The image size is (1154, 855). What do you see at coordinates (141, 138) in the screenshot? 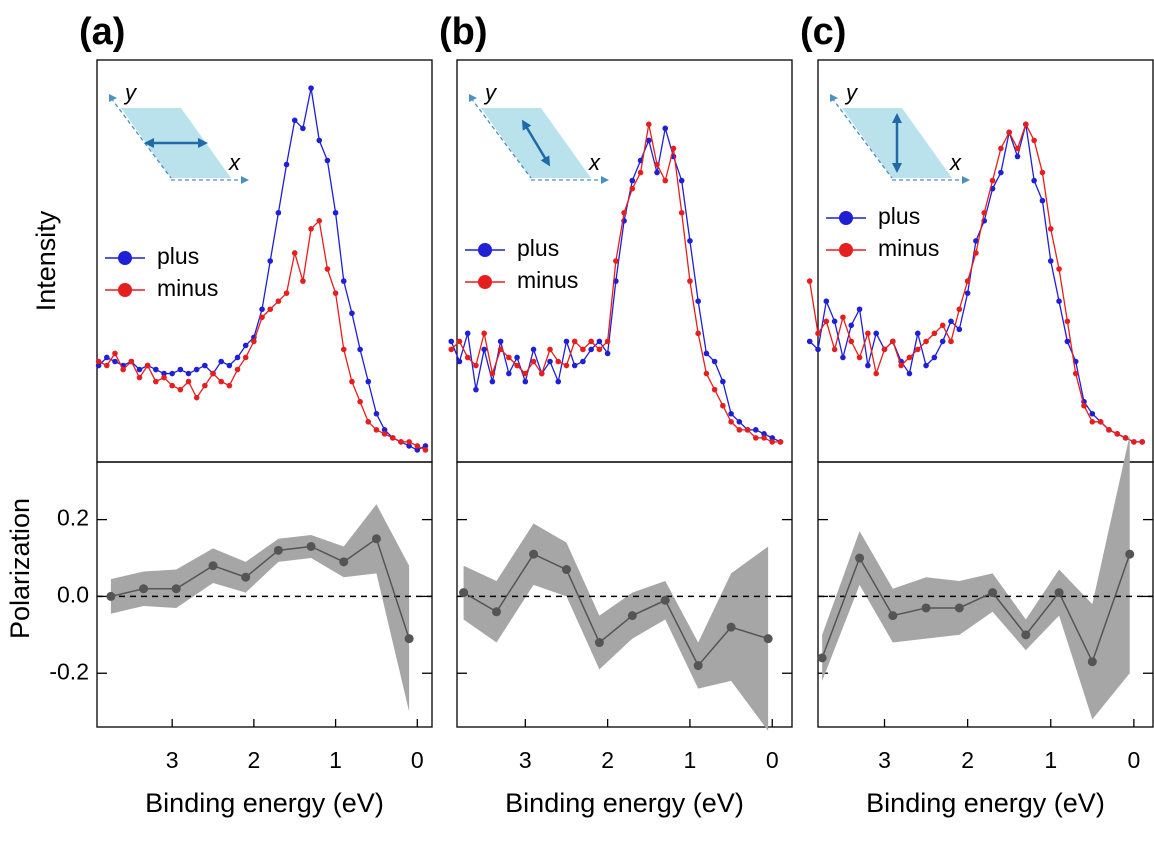
I see `inset-axis` at bounding box center [141, 138].